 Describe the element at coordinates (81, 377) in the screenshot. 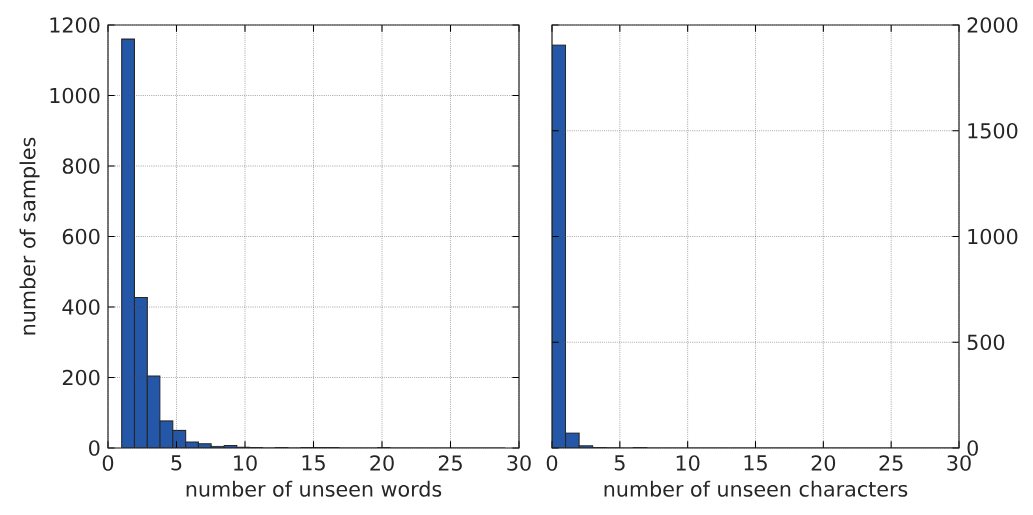

I see `y-tick-label: 200` at that location.